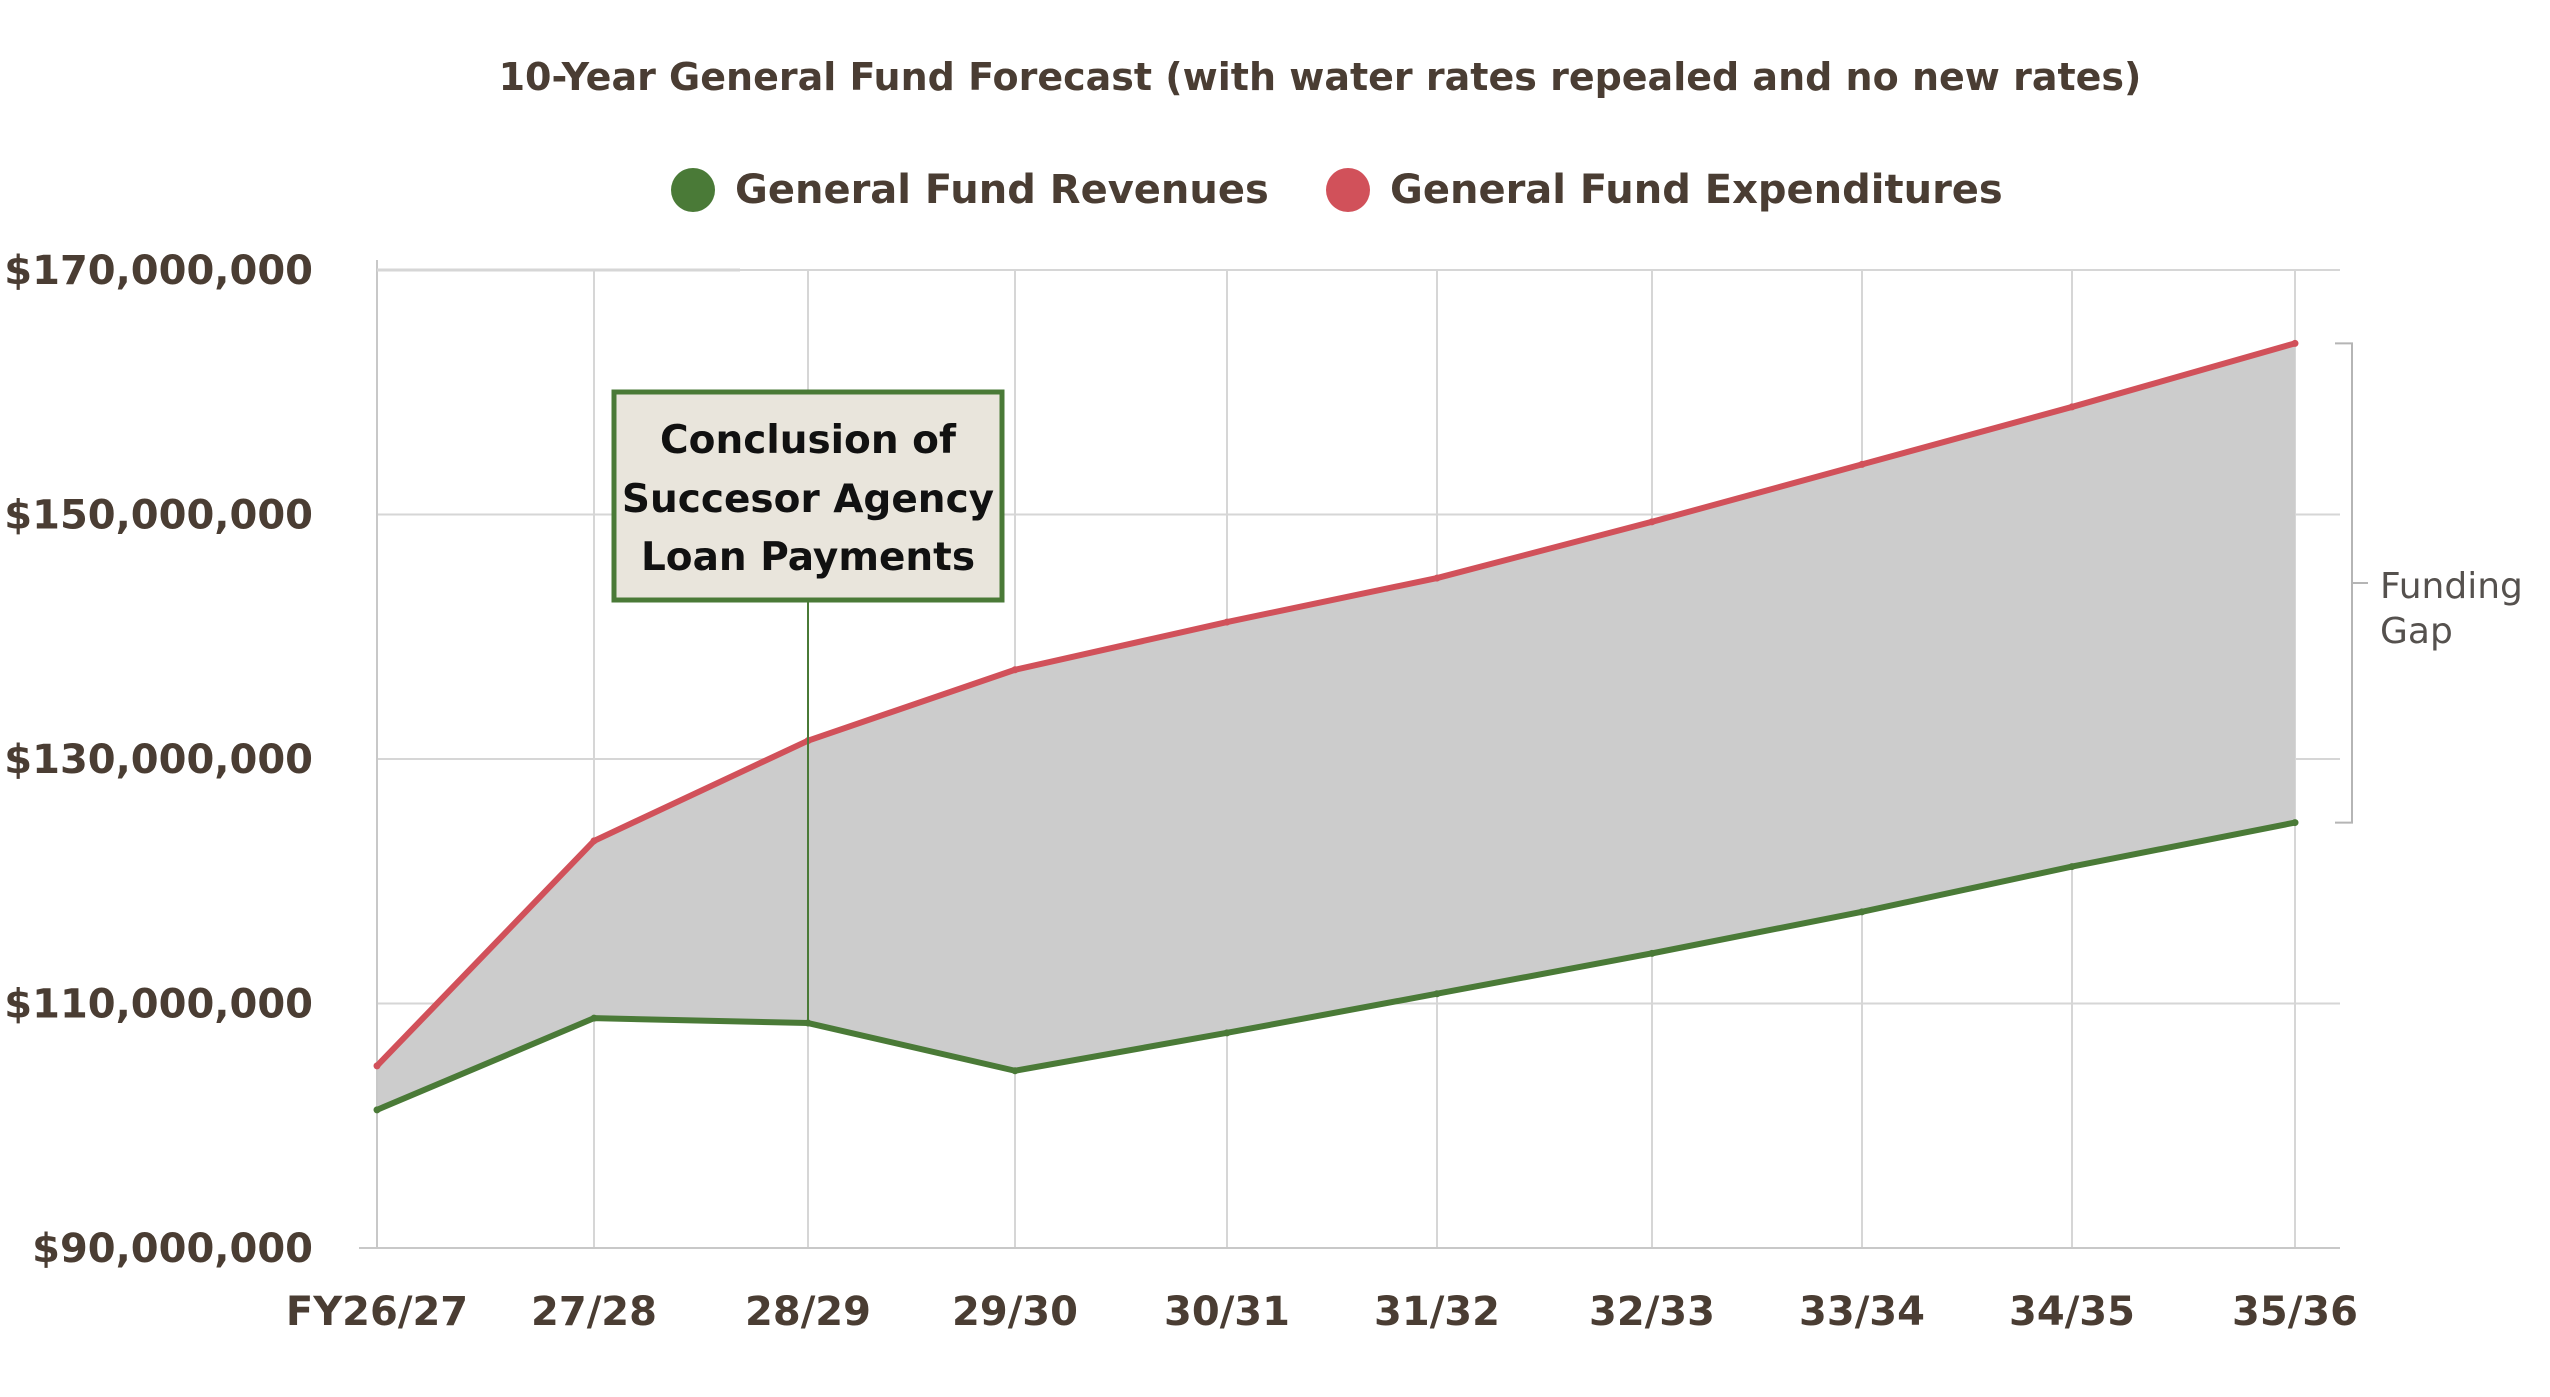  I want to click on bracket-line, so click(2351, 583).